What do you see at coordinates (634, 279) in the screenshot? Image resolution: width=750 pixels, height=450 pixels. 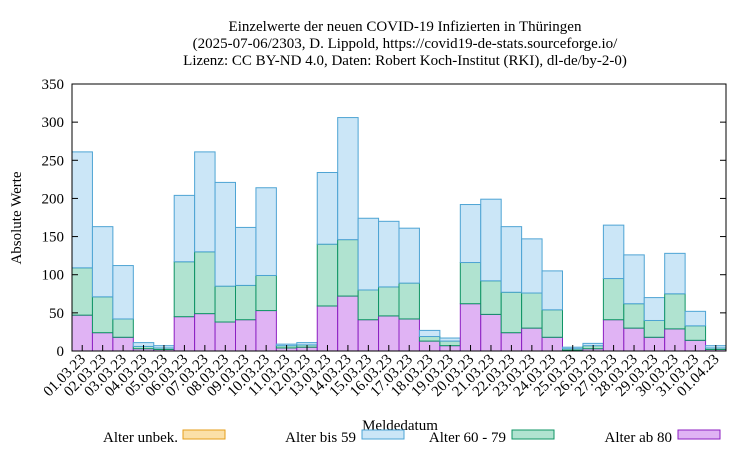 I see `bar-alter-bis-59-28.03.23` at bounding box center [634, 279].